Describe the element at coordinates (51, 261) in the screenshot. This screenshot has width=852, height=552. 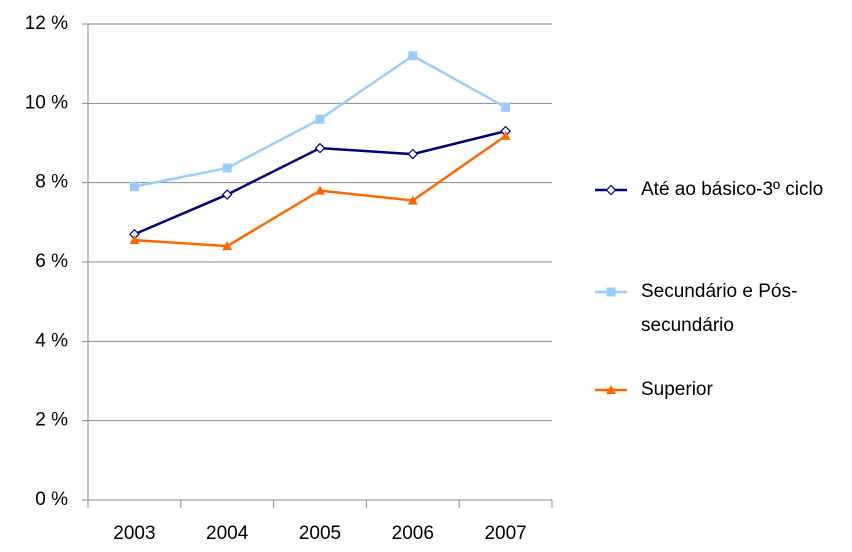
I see `y-tick-label: 6 %` at that location.